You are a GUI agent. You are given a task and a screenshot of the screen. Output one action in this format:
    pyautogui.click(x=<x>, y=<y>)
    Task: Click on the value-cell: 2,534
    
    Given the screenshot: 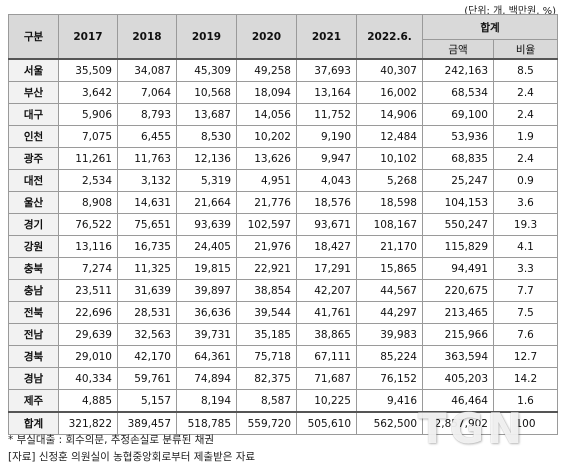 What is the action you would take?
    pyautogui.click(x=88, y=180)
    